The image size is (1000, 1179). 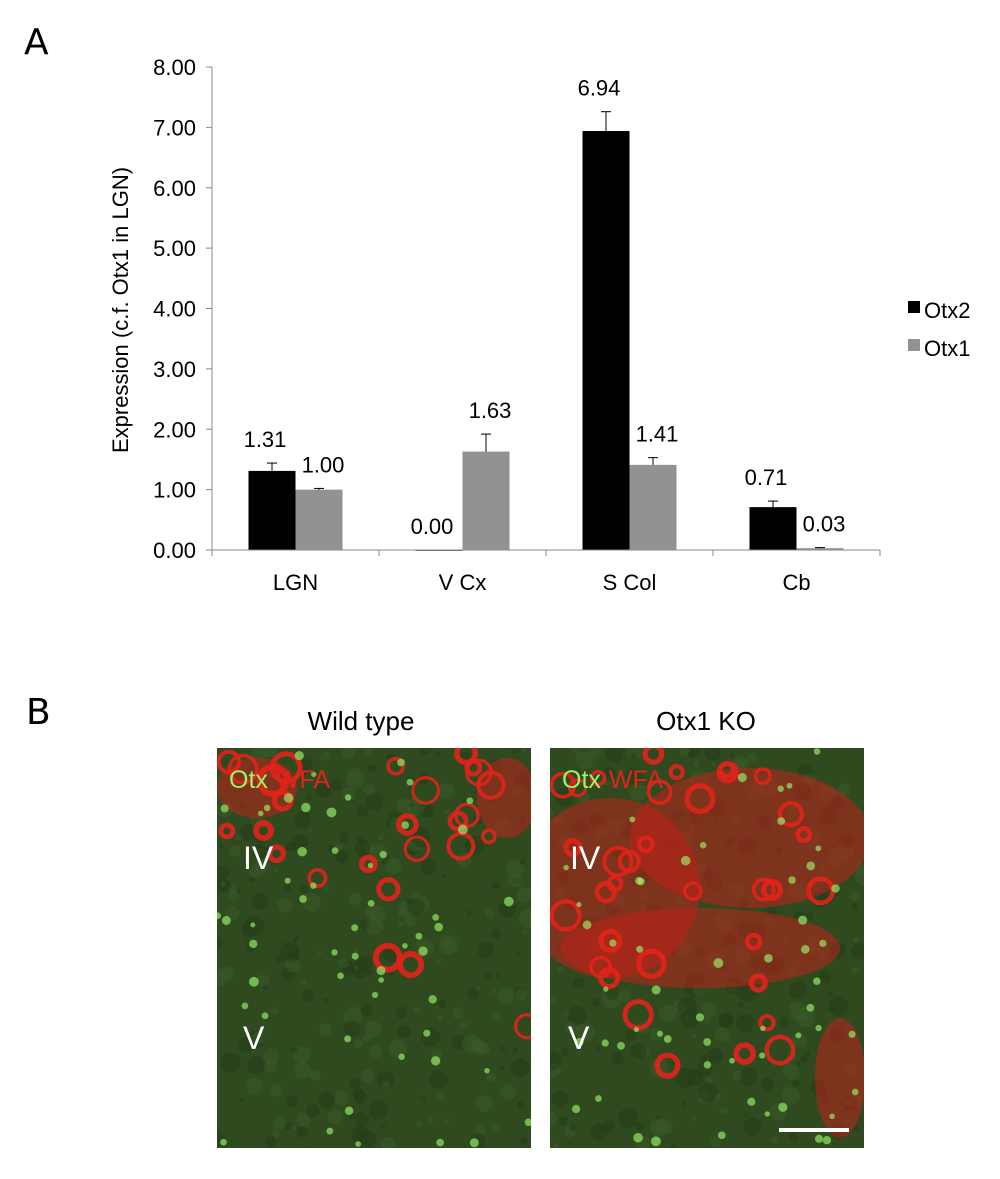 What do you see at coordinates (914, 345) in the screenshot?
I see `legend-swatch-otx1` at bounding box center [914, 345].